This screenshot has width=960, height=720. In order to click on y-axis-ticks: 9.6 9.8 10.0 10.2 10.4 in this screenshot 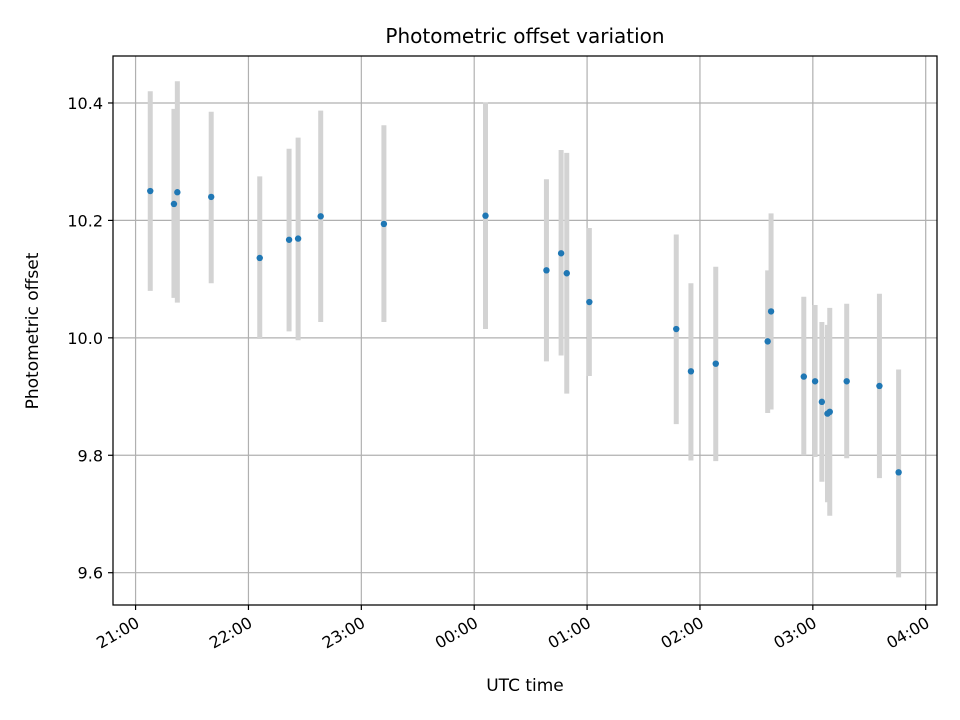, I will do `click(90, 338)`.